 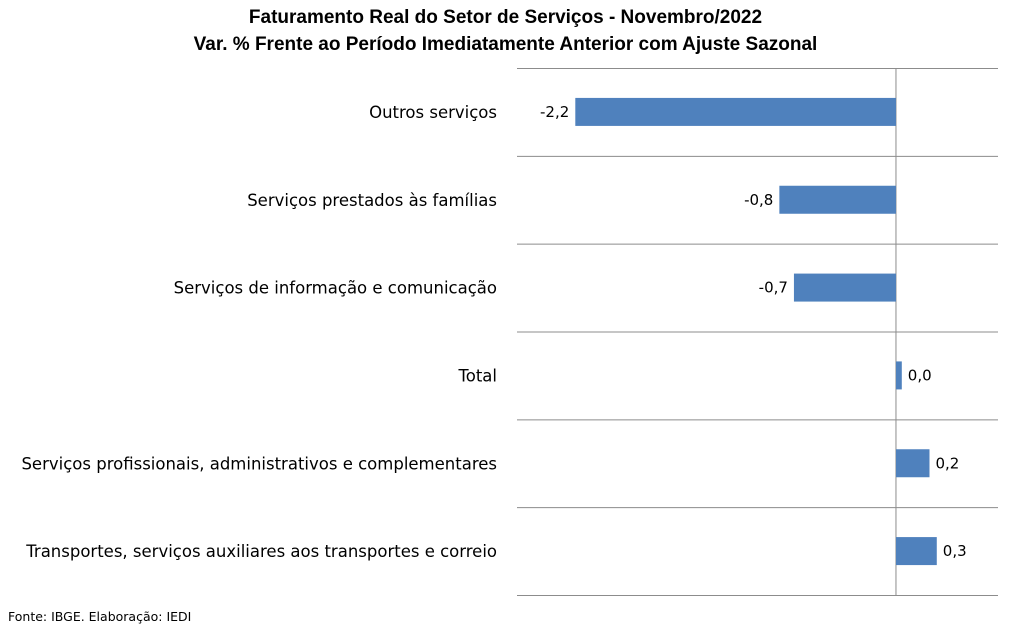 What do you see at coordinates (554, 112) in the screenshot?
I see `data-label: -2,2` at bounding box center [554, 112].